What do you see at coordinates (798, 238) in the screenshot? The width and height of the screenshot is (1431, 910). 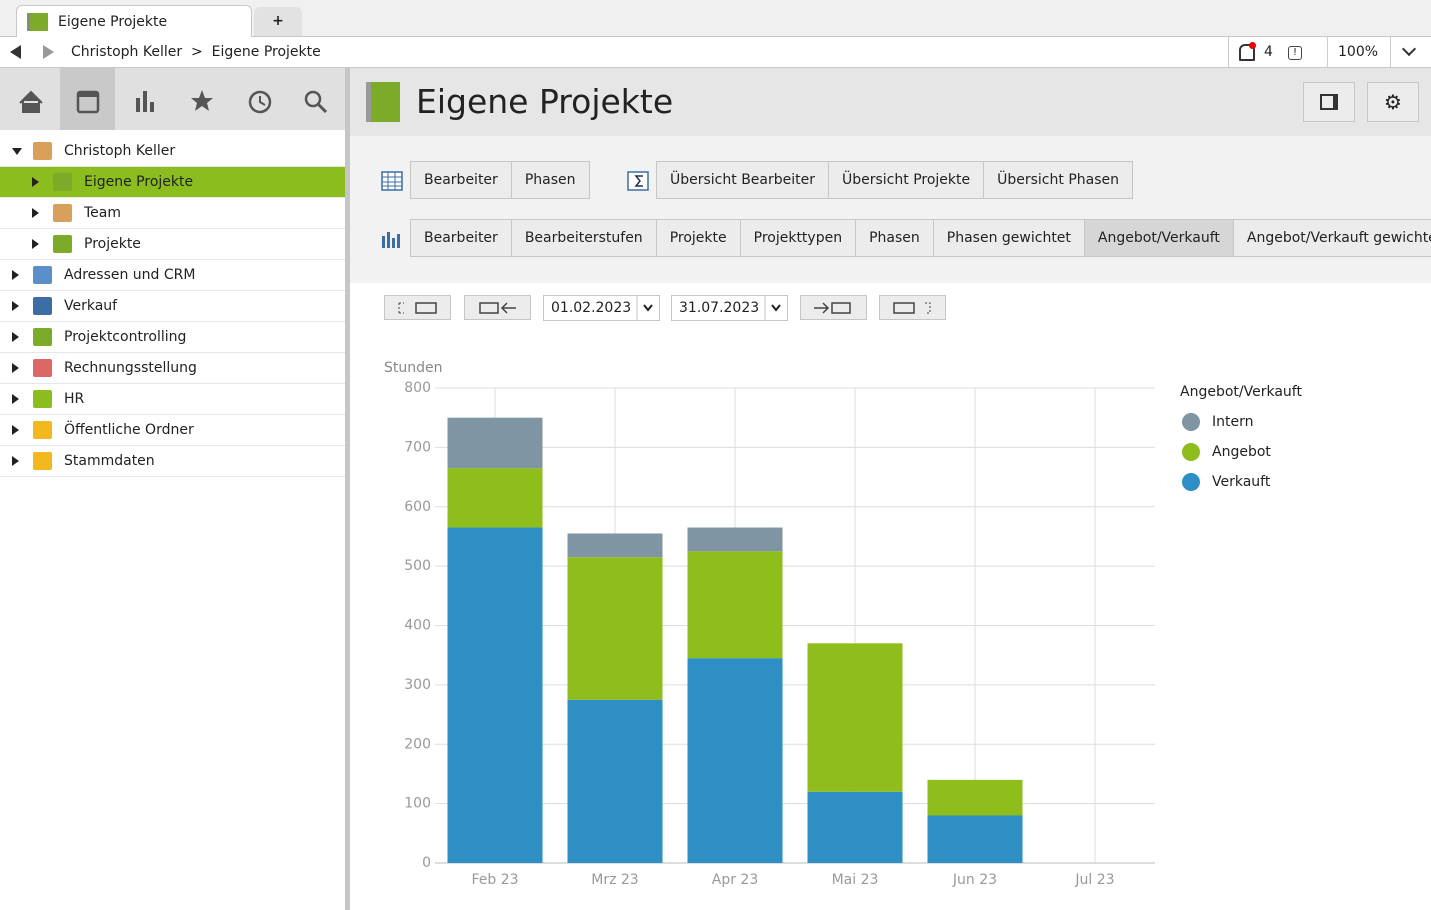 I see `view-button: Projekttypen` at bounding box center [798, 238].